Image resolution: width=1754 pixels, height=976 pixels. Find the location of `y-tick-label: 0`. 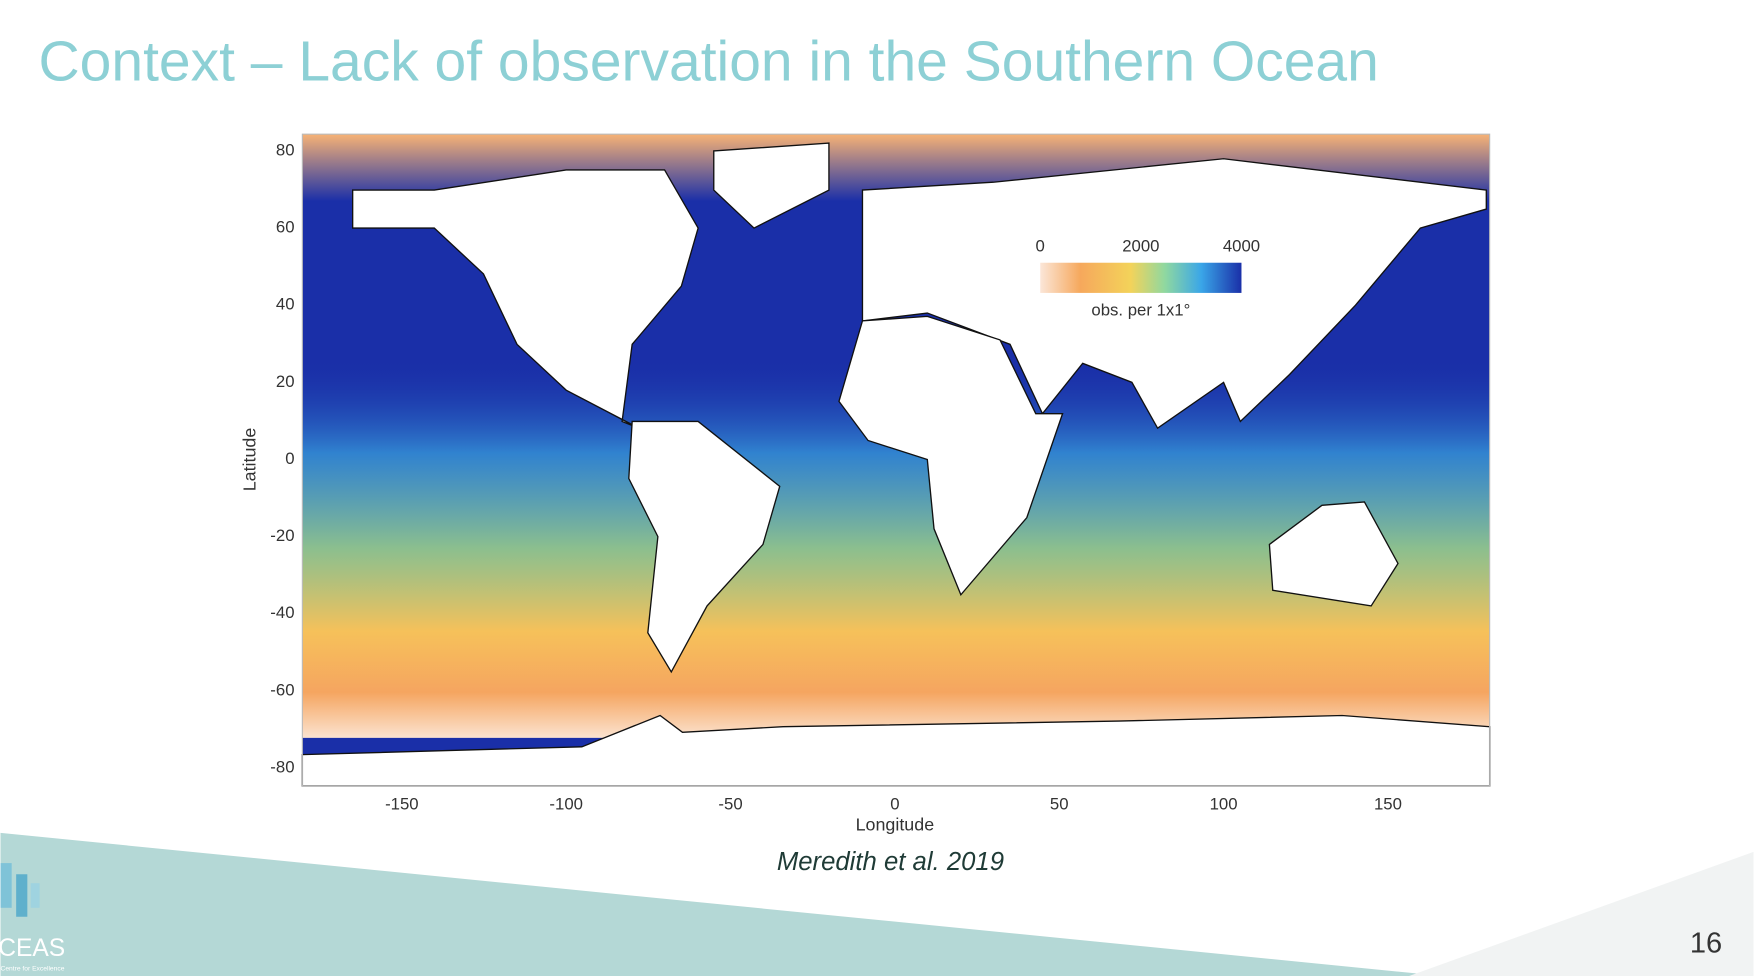

y-tick-label: 0 is located at coordinates (289, 458).